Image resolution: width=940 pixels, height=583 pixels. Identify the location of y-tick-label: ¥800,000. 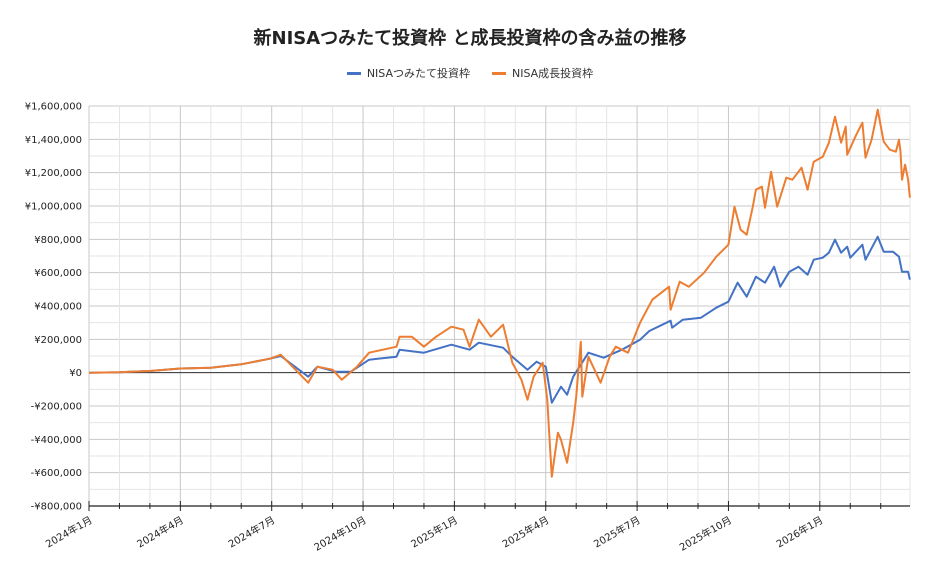
(58, 240).